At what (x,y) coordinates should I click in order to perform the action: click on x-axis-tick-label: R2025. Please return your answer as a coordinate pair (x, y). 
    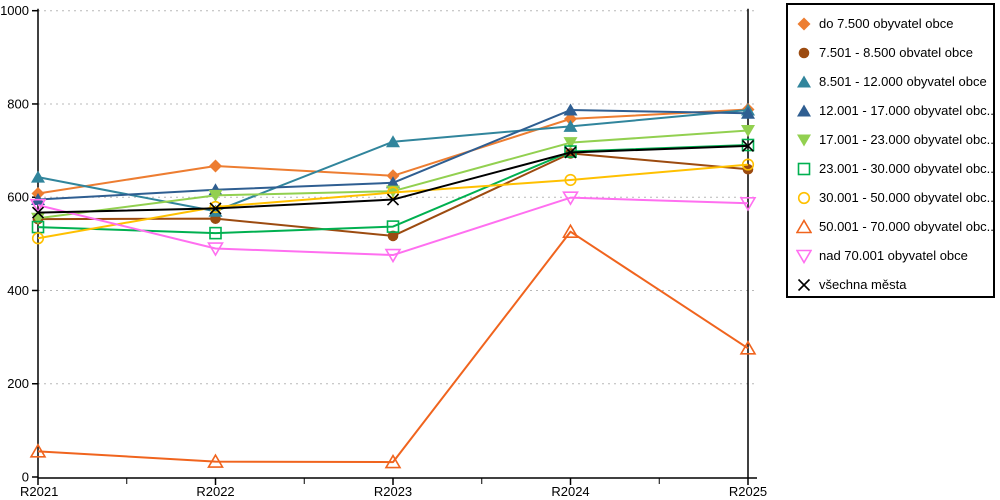
    Looking at the image, I should click on (748, 491).